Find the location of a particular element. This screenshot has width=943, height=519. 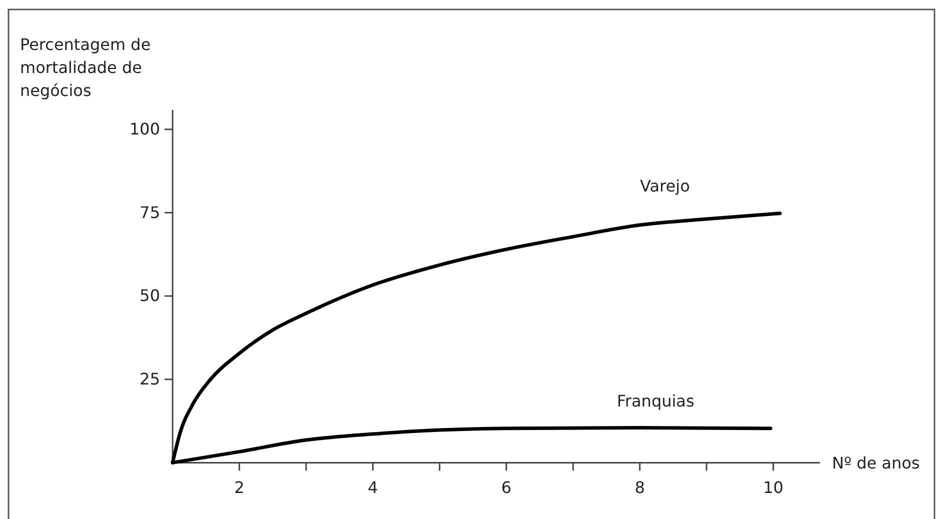

x-tick-label: 6 is located at coordinates (506, 487).